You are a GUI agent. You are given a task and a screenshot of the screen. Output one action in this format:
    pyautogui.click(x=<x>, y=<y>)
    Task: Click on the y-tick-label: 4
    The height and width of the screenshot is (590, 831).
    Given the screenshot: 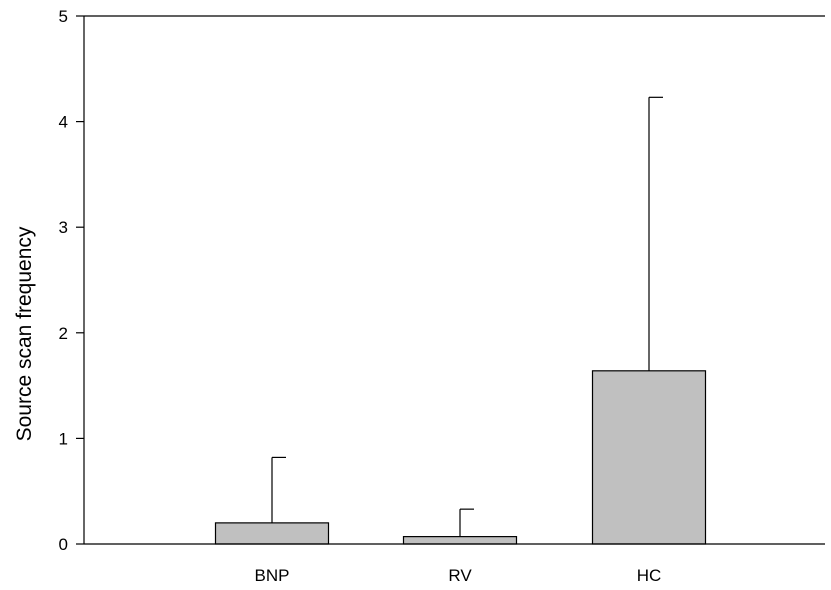 What is the action you would take?
    pyautogui.click(x=63, y=122)
    